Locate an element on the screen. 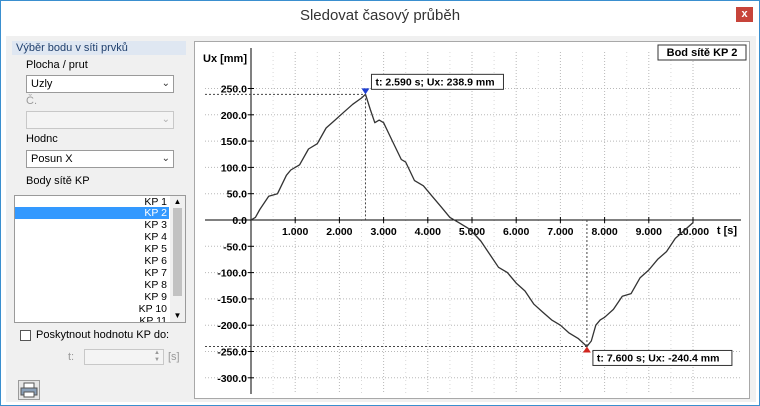 The image size is (760, 406). x-tick-label: 1.000 is located at coordinates (295, 232).